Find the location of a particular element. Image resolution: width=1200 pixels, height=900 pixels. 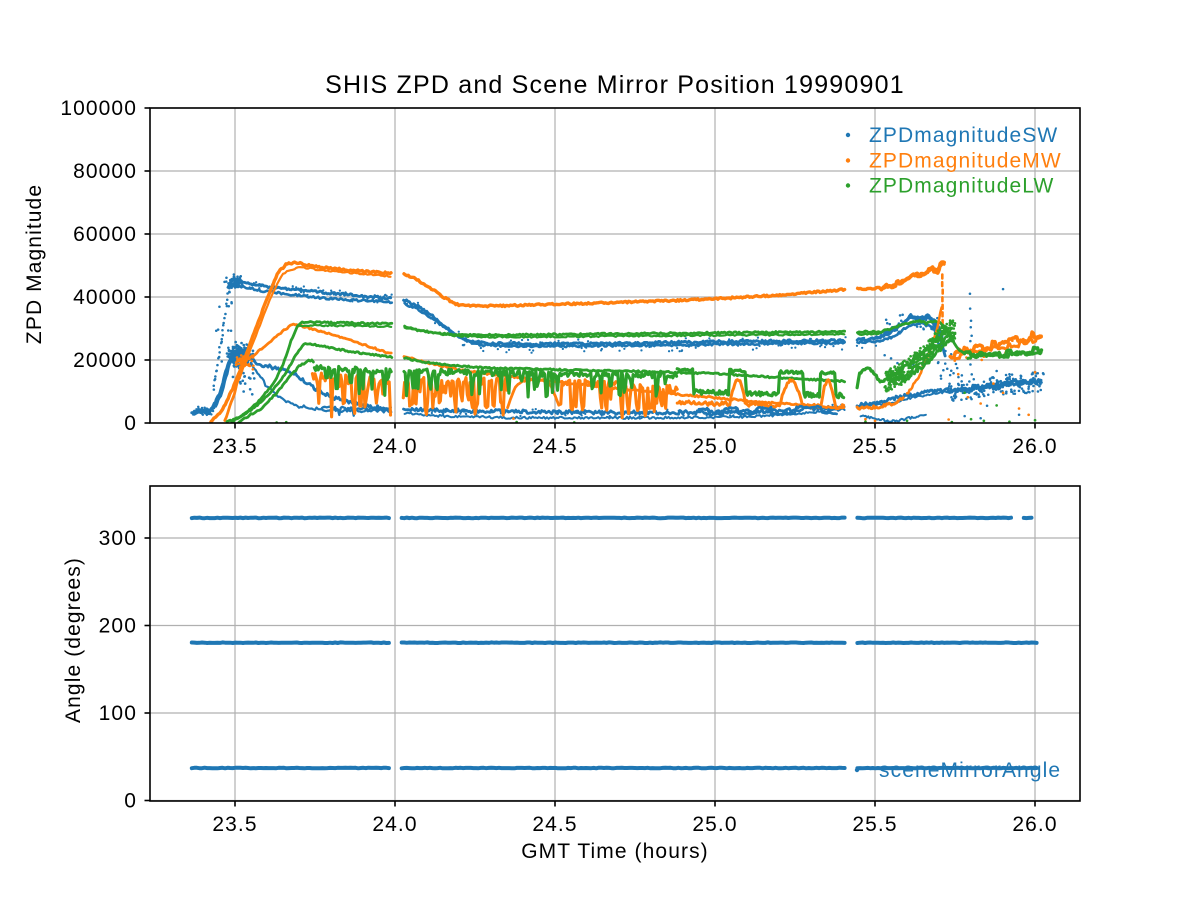

svg-text: ZPDmagnitudeMW is located at coordinates (965, 161).